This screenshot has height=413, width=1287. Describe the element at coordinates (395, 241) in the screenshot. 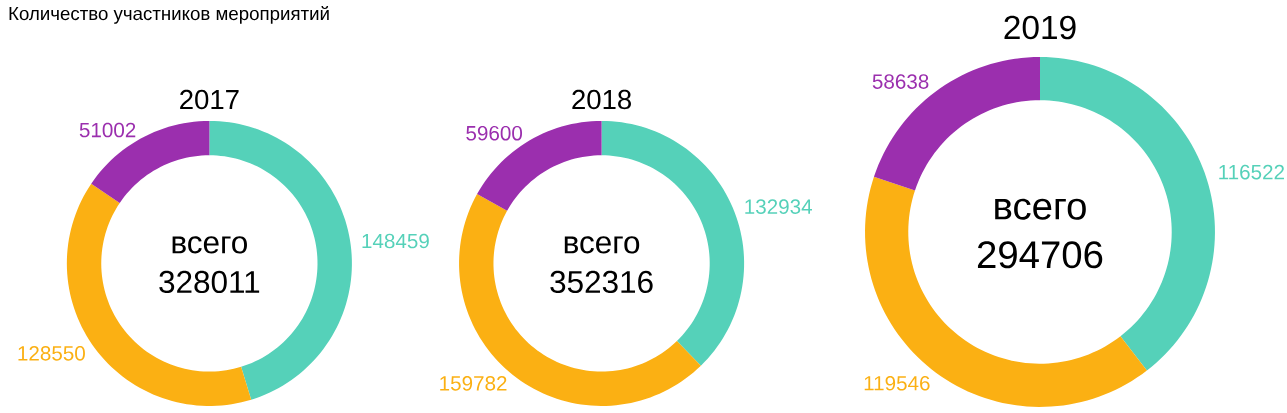

I see `data-label: 148459` at that location.